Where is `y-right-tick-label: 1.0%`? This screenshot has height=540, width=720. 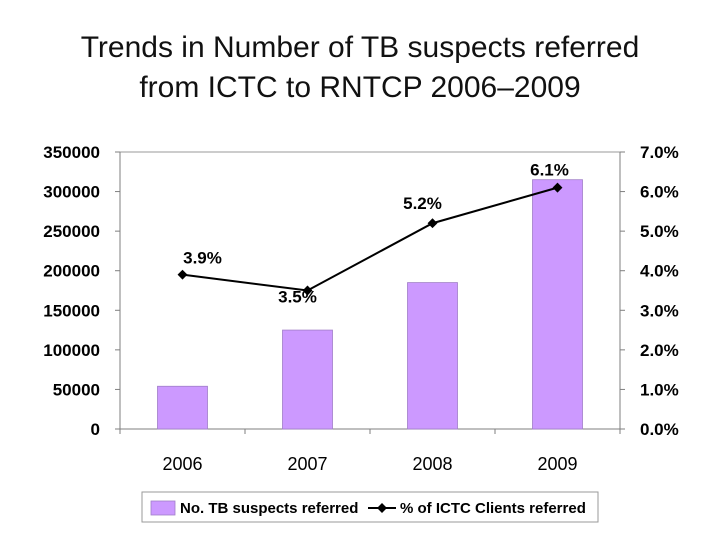
y-right-tick-label: 1.0% is located at coordinates (659, 389).